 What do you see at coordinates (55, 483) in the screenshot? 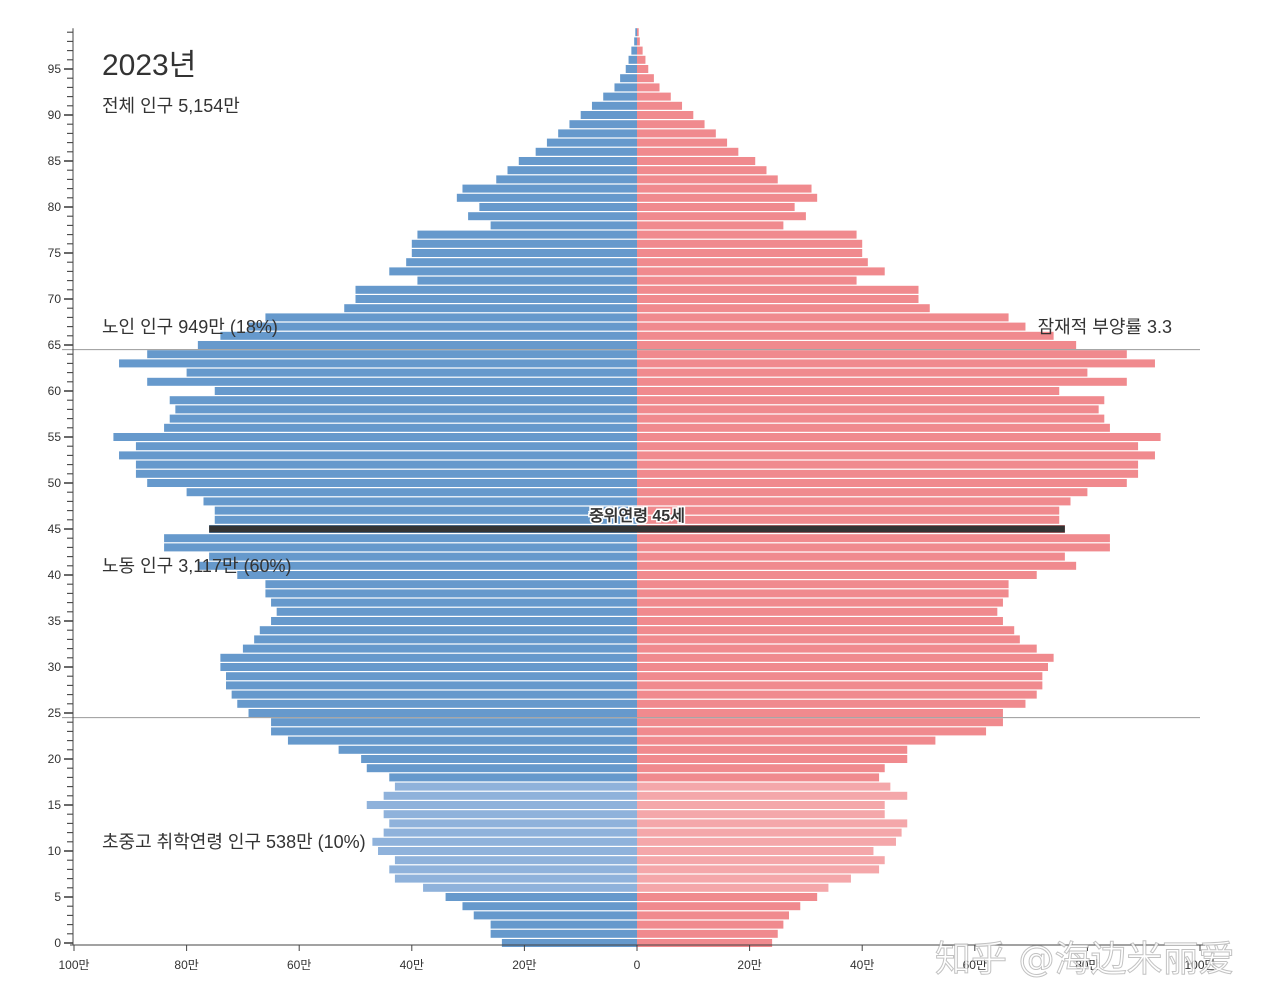
I see `y-tick-label: 50` at bounding box center [55, 483].